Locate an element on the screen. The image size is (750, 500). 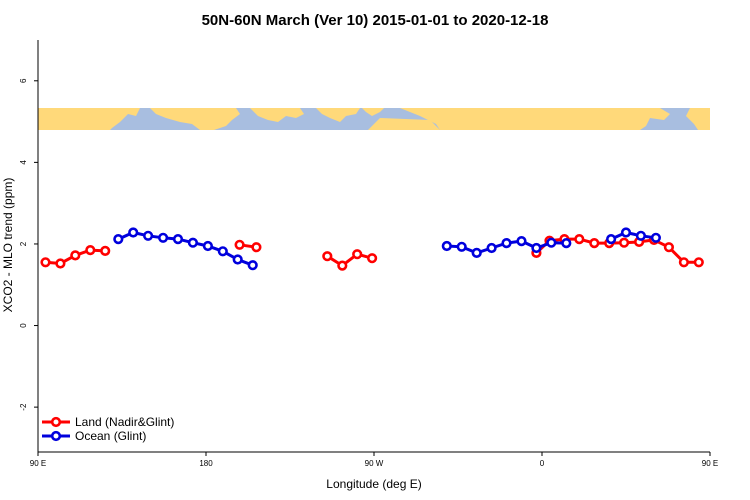
world-map-strip is located at coordinates (374, 119).